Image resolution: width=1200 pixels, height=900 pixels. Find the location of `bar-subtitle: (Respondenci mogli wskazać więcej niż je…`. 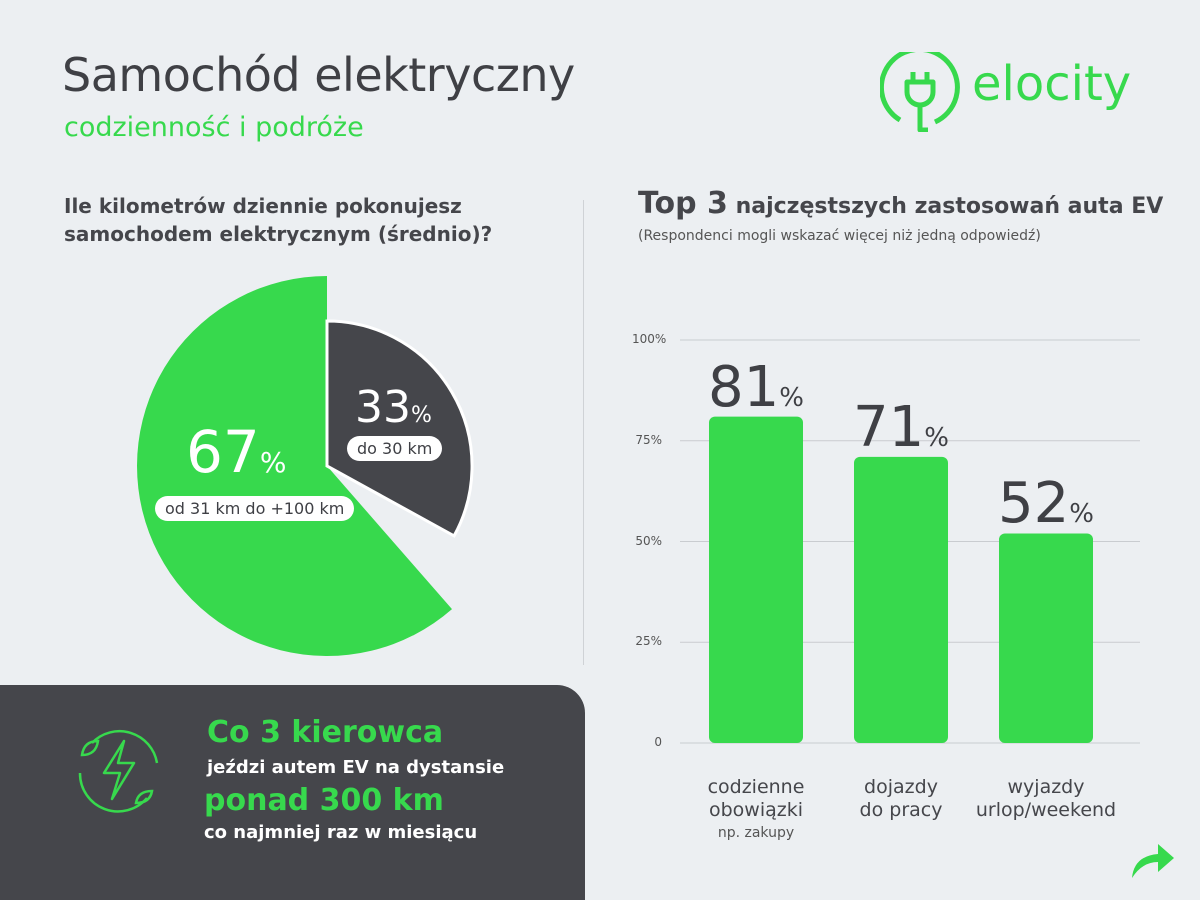

bar-subtitle: (Respondenci mogli wskazać więcej niż je… is located at coordinates (839, 236).